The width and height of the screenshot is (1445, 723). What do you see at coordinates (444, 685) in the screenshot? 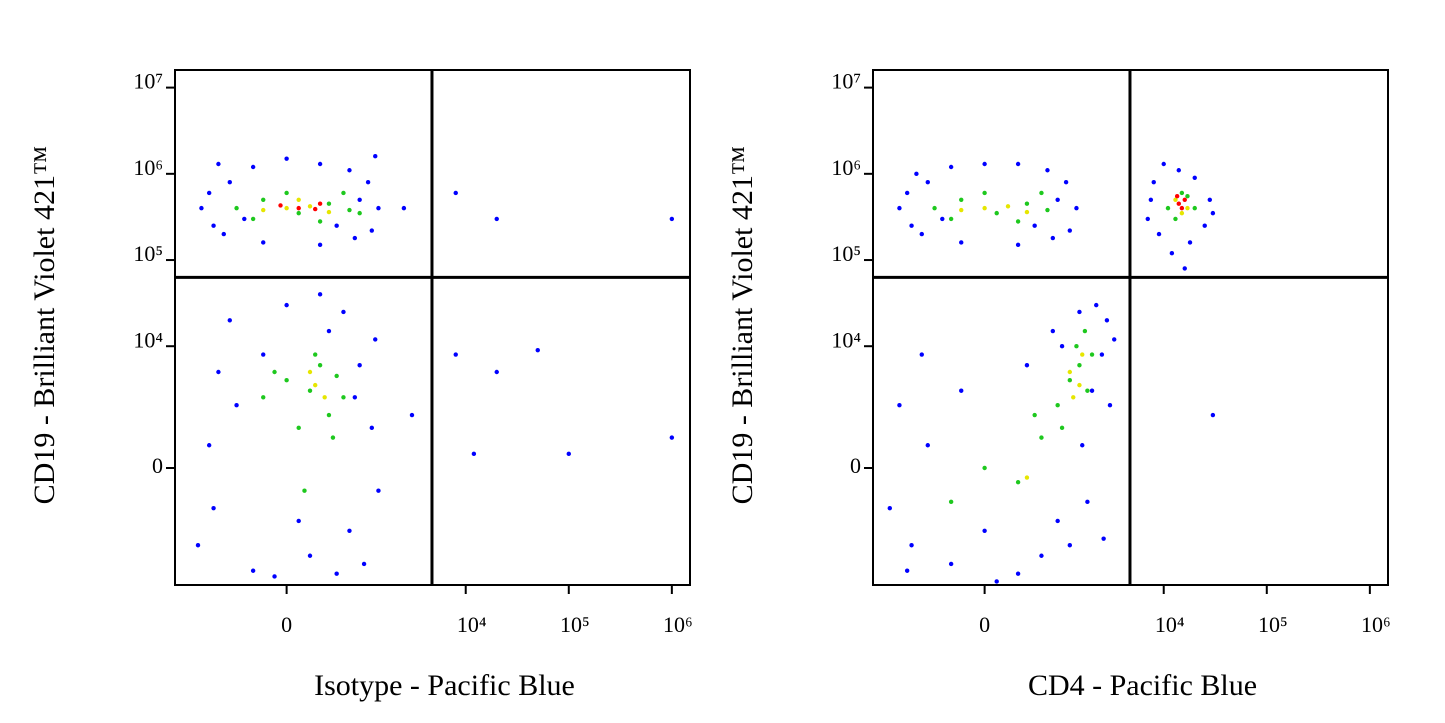
I see `x-axis-title: Isotype - Pacific Blue` at bounding box center [444, 685].